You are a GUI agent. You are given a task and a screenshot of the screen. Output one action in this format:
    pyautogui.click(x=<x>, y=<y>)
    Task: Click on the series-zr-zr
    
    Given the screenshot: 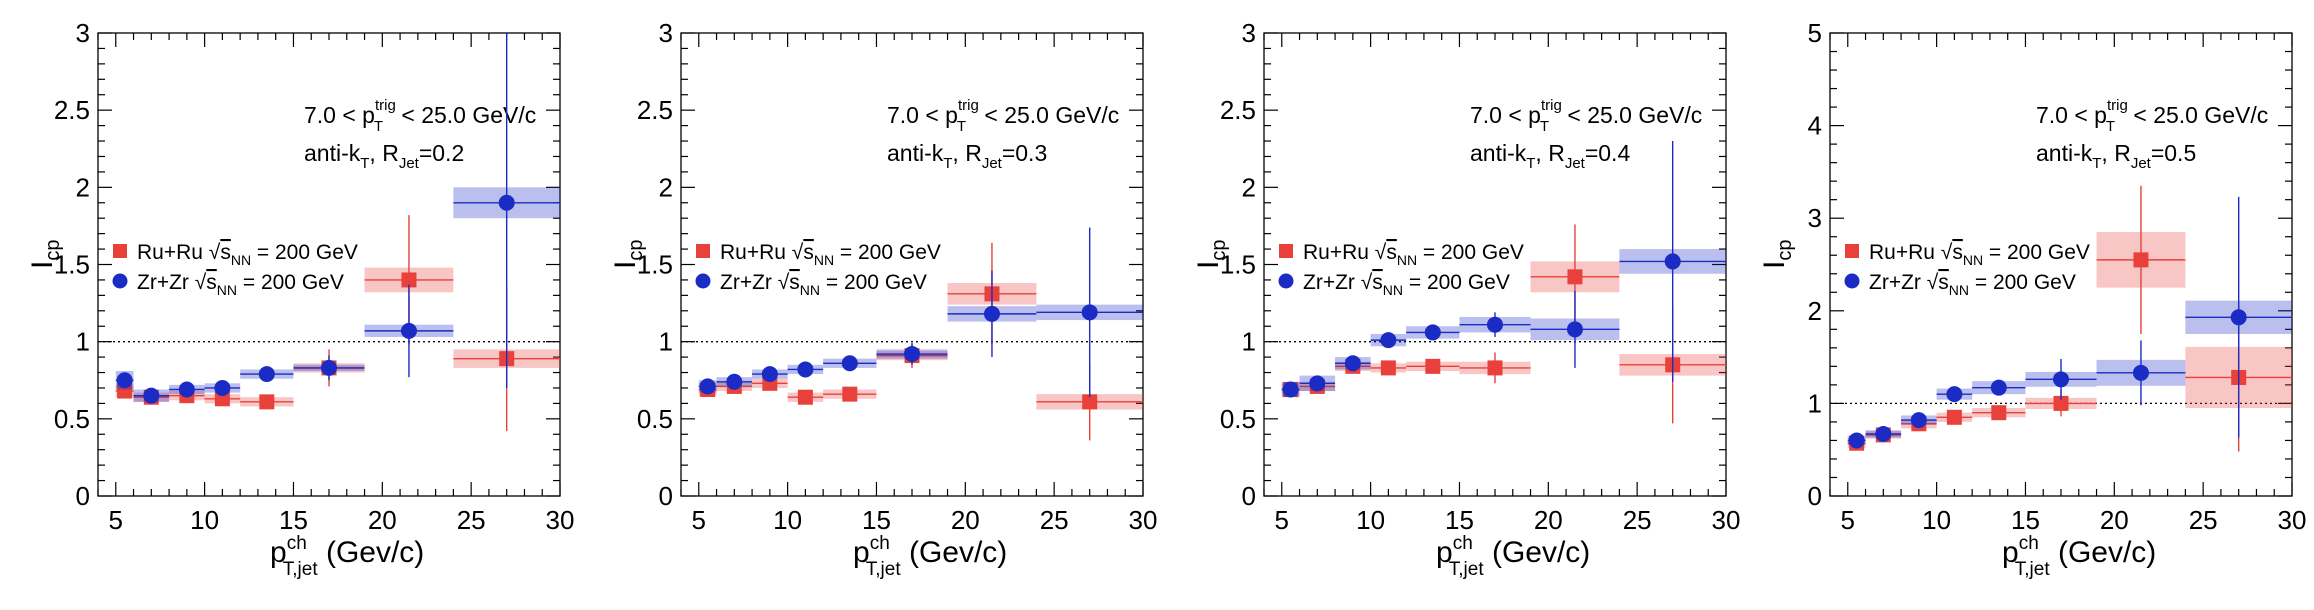 What is the action you would take?
    pyautogui.click(x=1503, y=269)
    